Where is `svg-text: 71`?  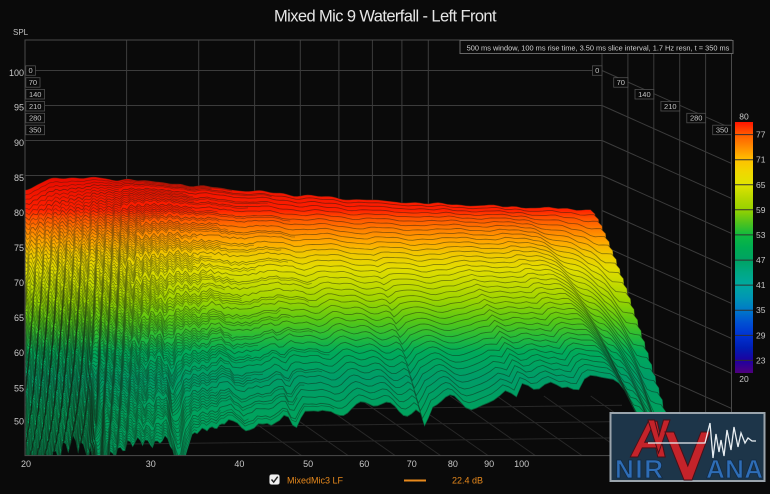 svg-text: 71 is located at coordinates (761, 160).